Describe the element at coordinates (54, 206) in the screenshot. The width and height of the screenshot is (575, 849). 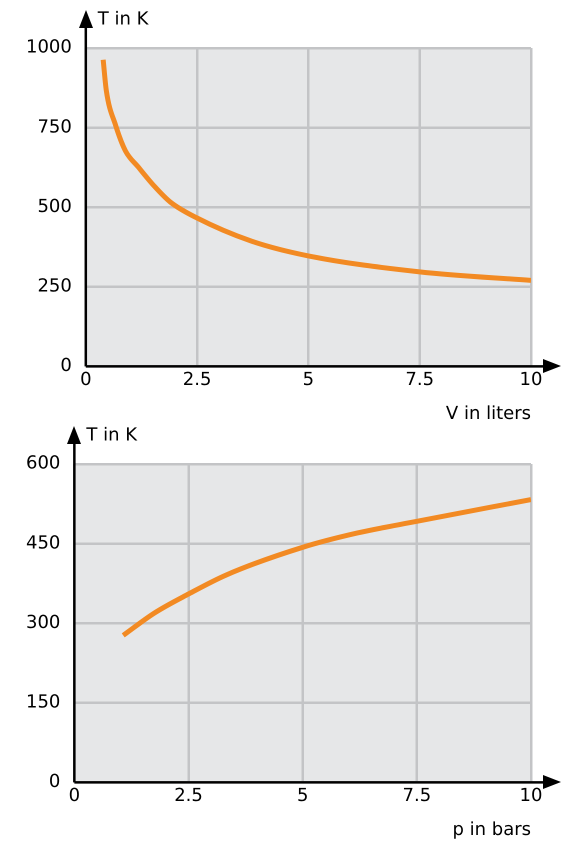
I see `y-tick-label: 500` at that location.